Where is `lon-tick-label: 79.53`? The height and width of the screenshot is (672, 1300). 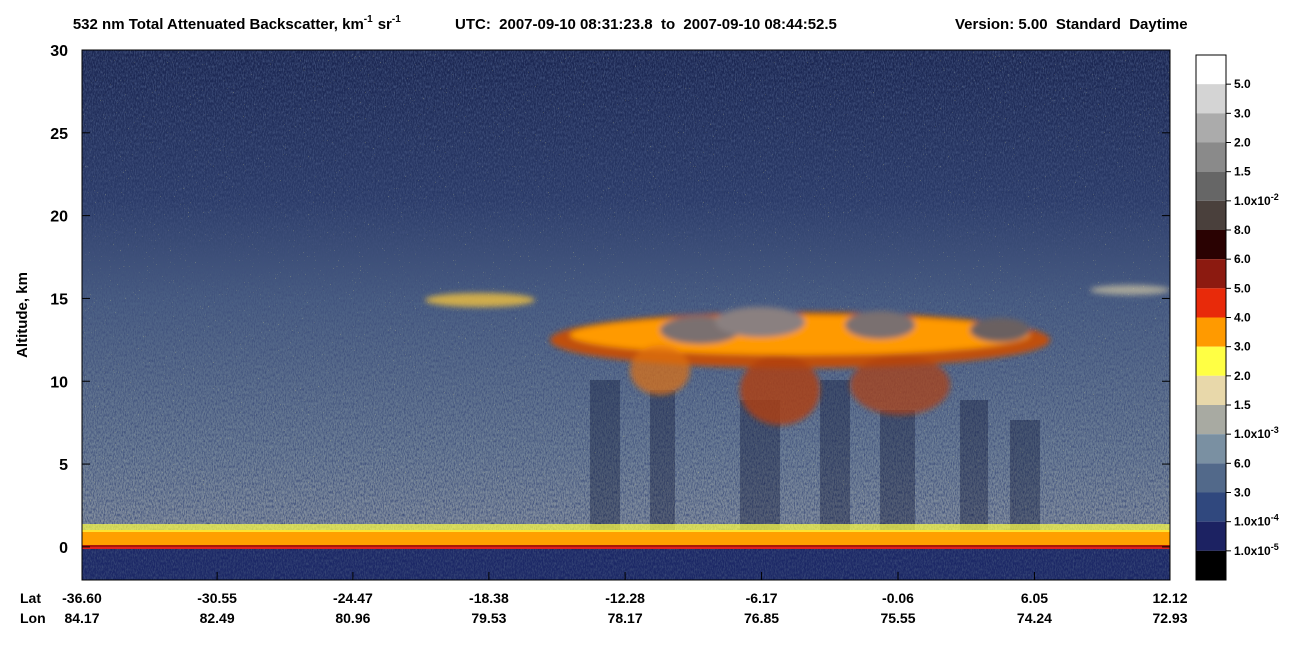
lon-tick-label: 79.53 is located at coordinates (488, 618).